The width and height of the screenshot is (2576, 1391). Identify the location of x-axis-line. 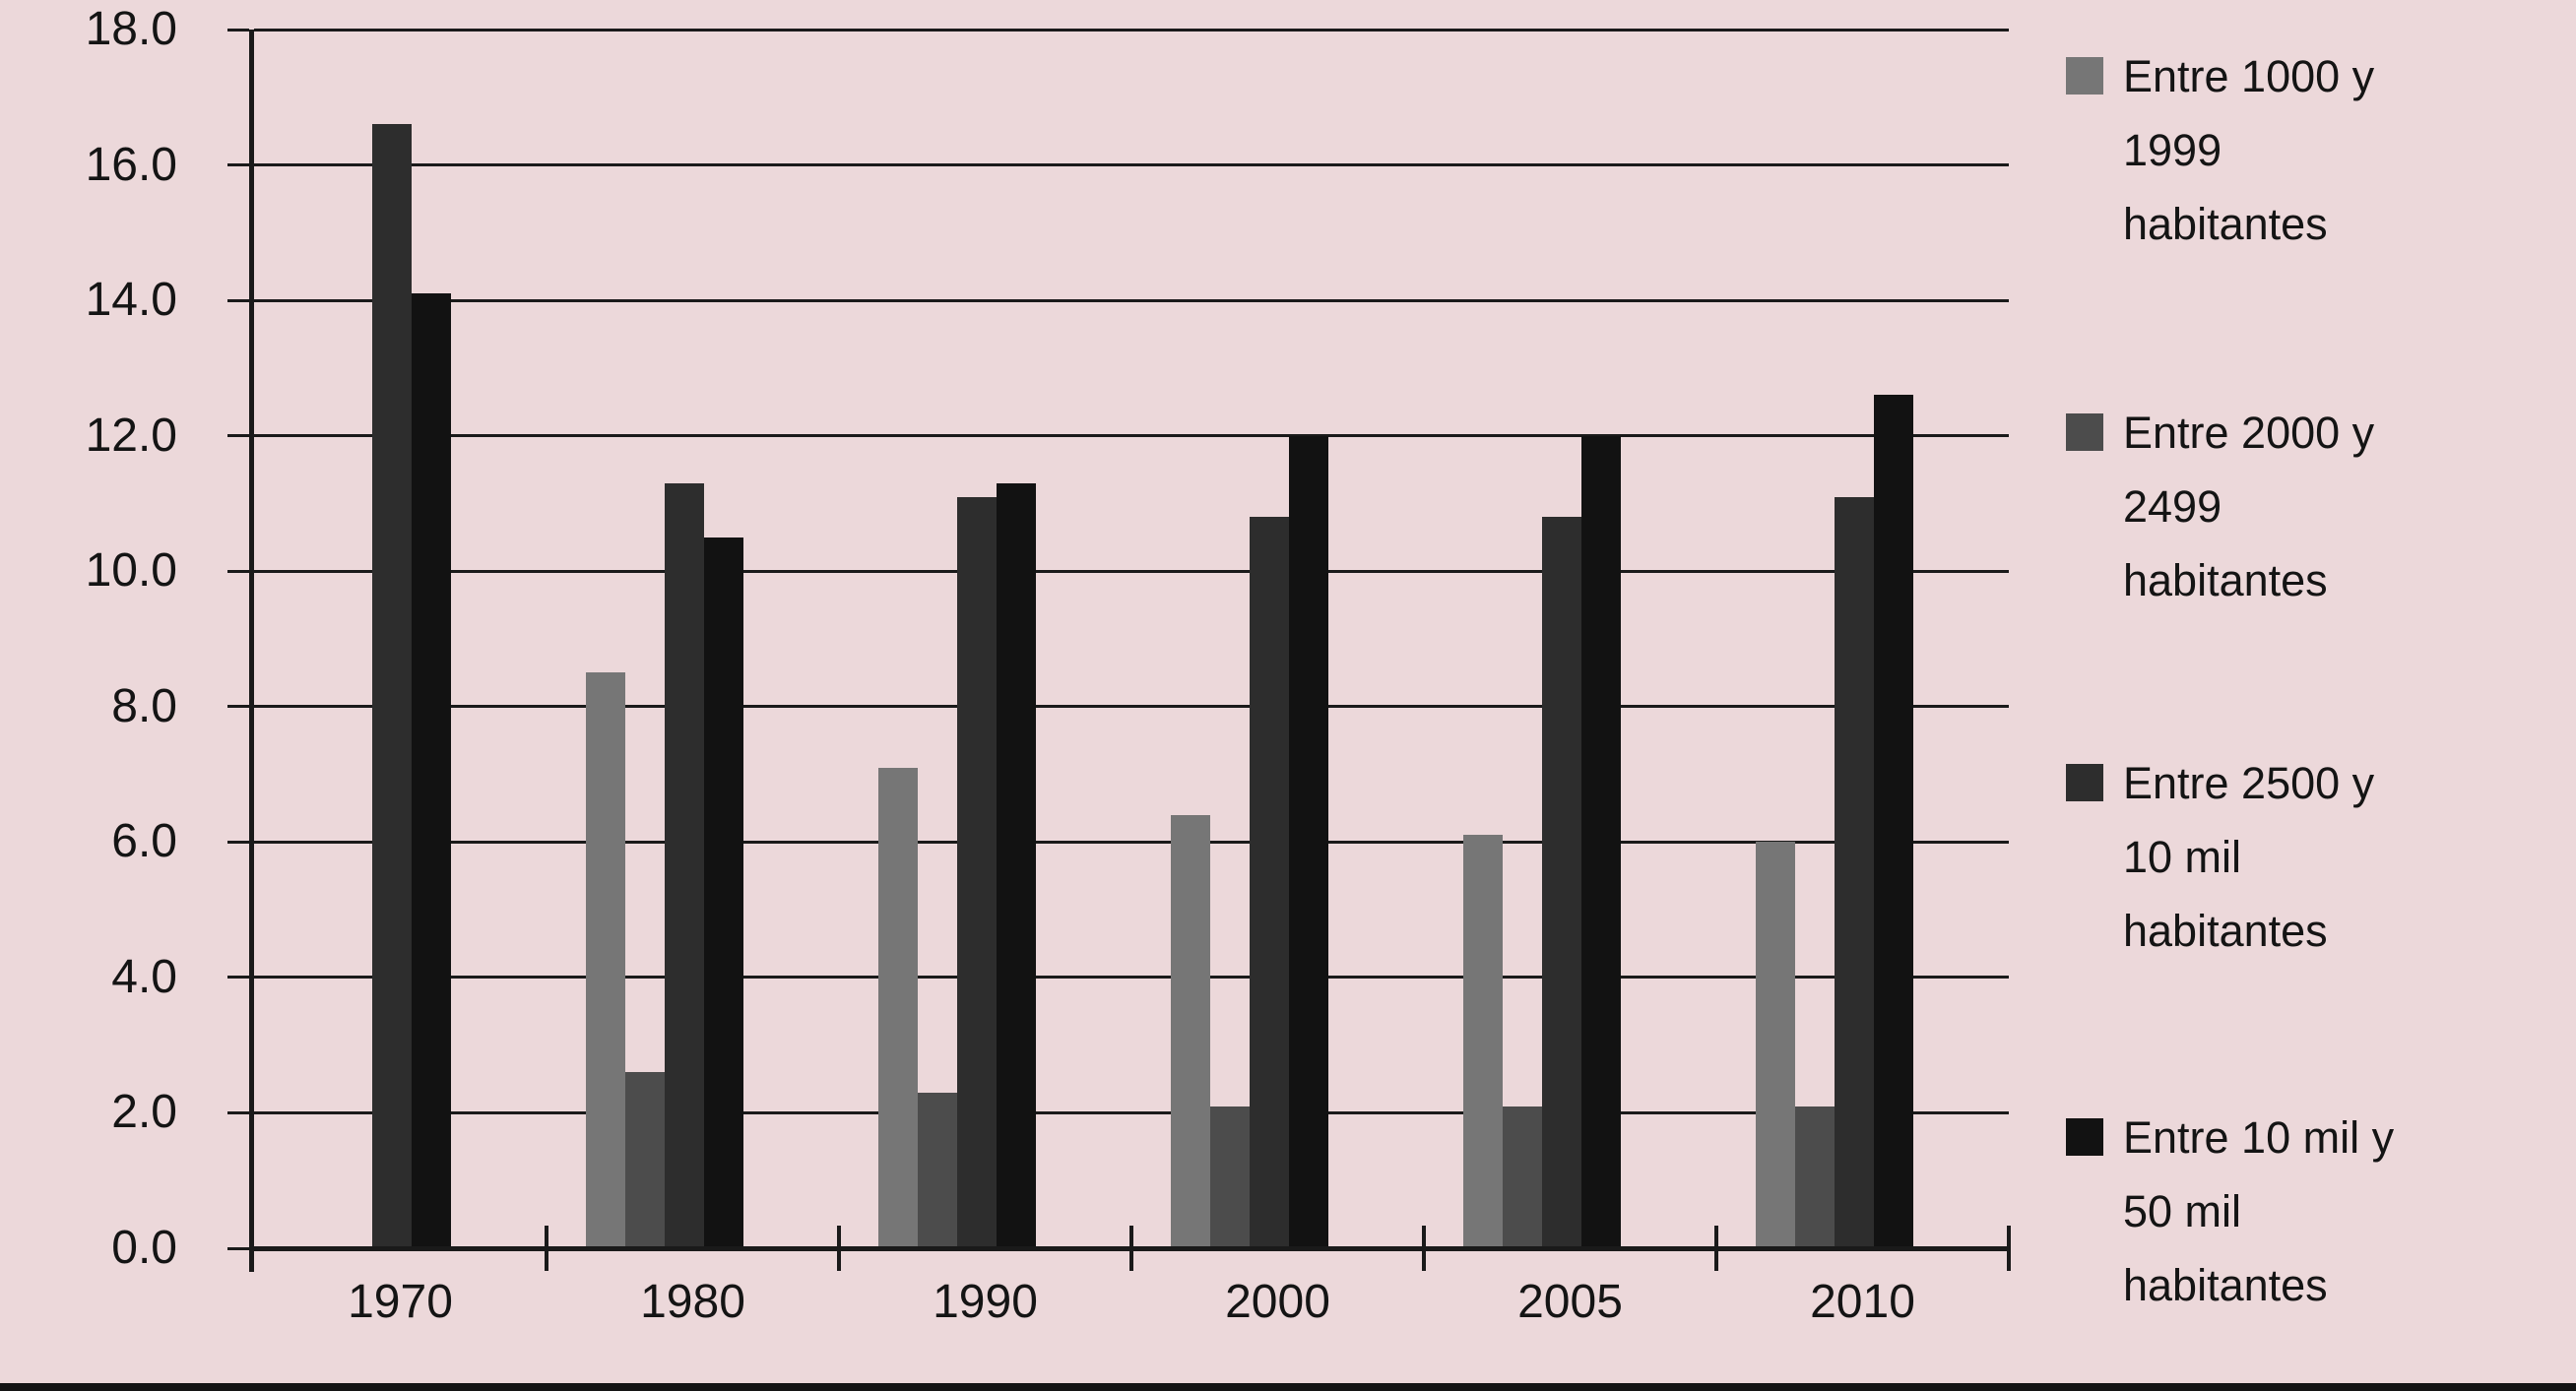
(1129, 1248).